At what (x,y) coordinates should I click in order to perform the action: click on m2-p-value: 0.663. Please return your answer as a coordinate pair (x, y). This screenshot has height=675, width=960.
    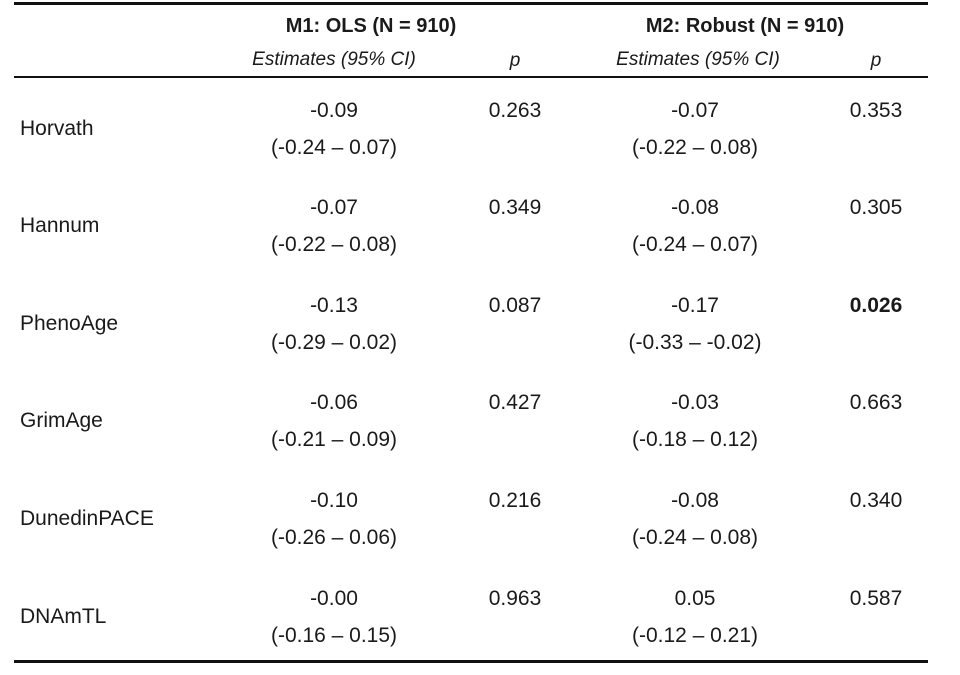
    Looking at the image, I should click on (876, 402).